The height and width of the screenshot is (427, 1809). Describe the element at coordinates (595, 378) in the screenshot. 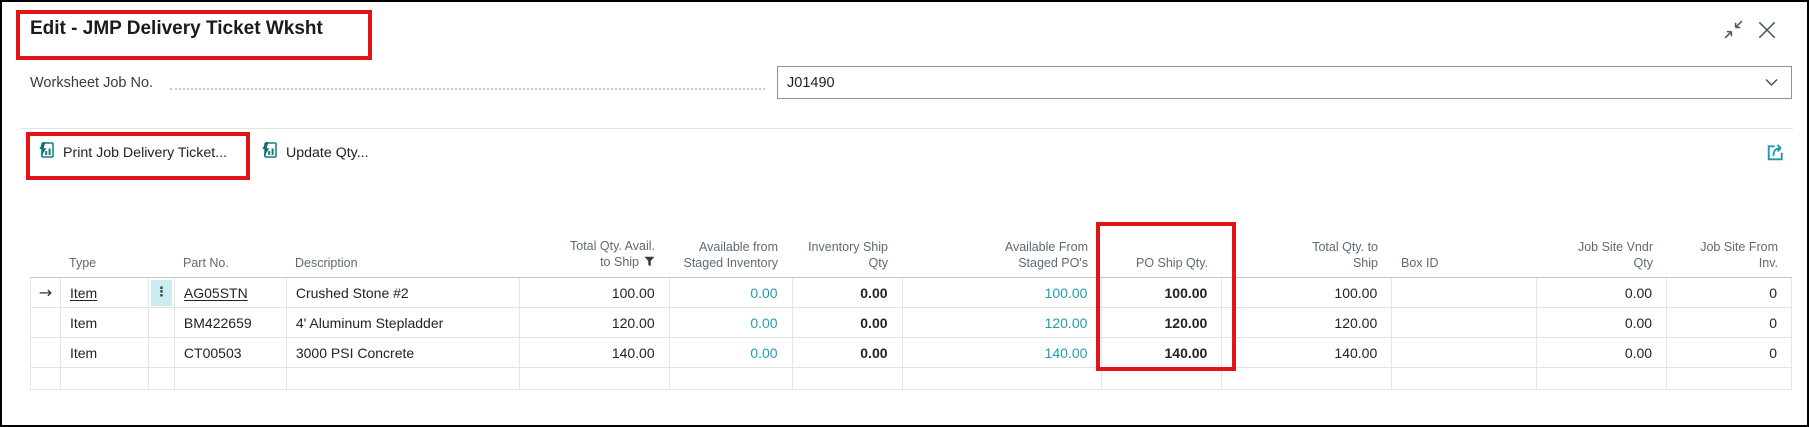

I see `cell-total_qty_avail` at that location.